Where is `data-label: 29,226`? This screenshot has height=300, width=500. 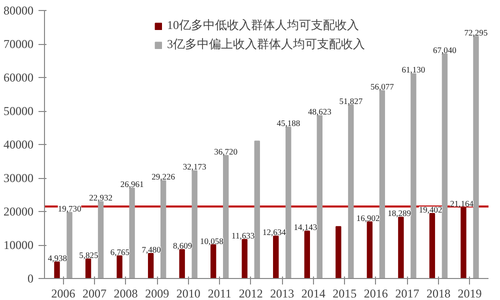 data-label: 29,226 is located at coordinates (164, 177).